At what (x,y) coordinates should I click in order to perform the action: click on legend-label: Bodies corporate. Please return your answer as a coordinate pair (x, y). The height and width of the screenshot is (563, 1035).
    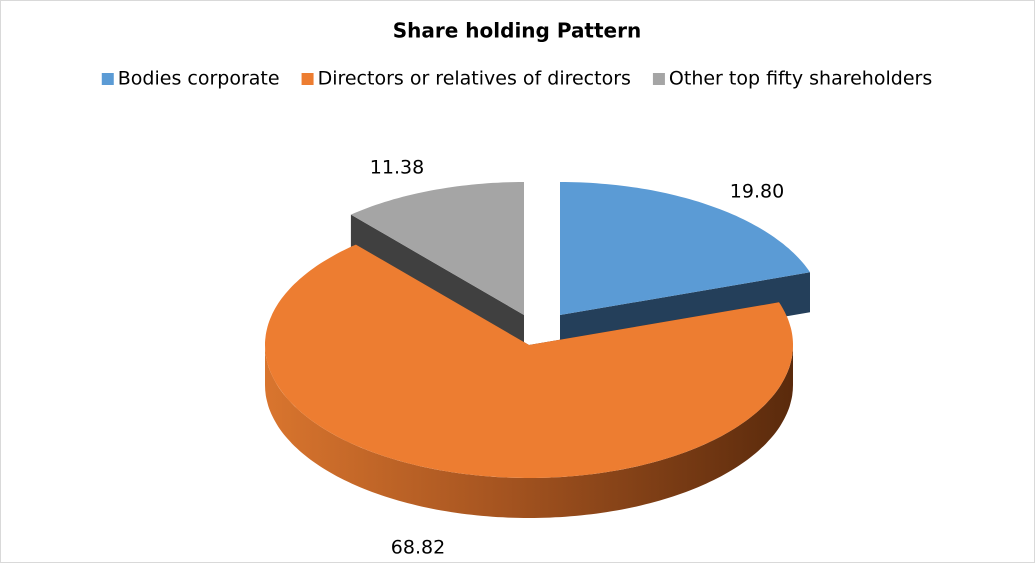
    Looking at the image, I should click on (199, 79).